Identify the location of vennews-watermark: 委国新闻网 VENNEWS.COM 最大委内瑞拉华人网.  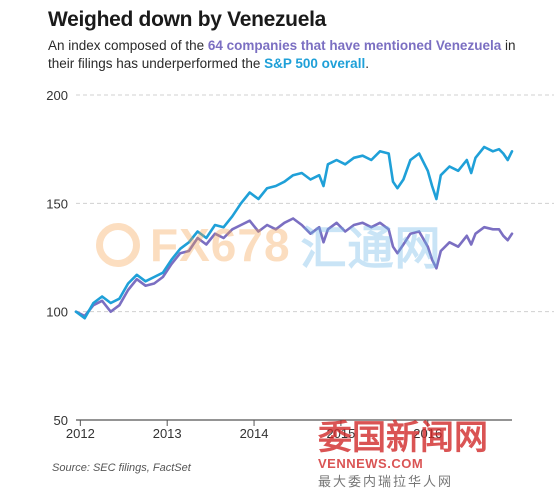
(403, 455).